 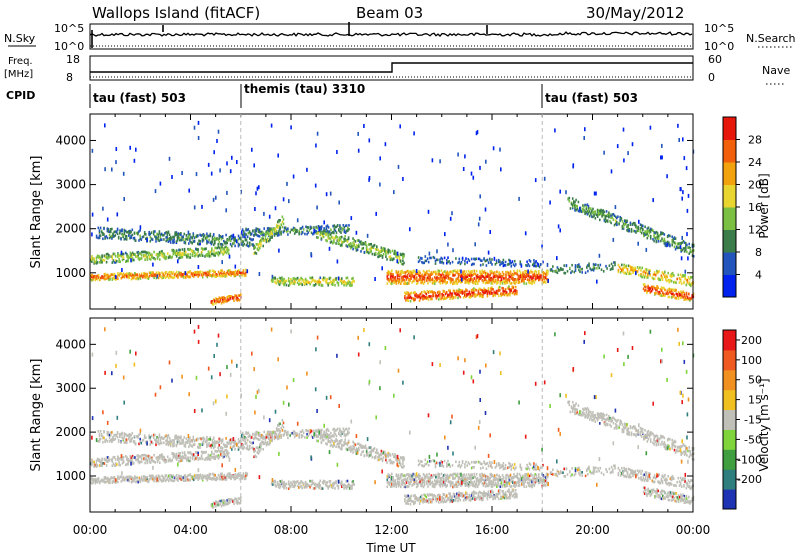 I want to click on beam-title: Beam 03, so click(x=389, y=13).